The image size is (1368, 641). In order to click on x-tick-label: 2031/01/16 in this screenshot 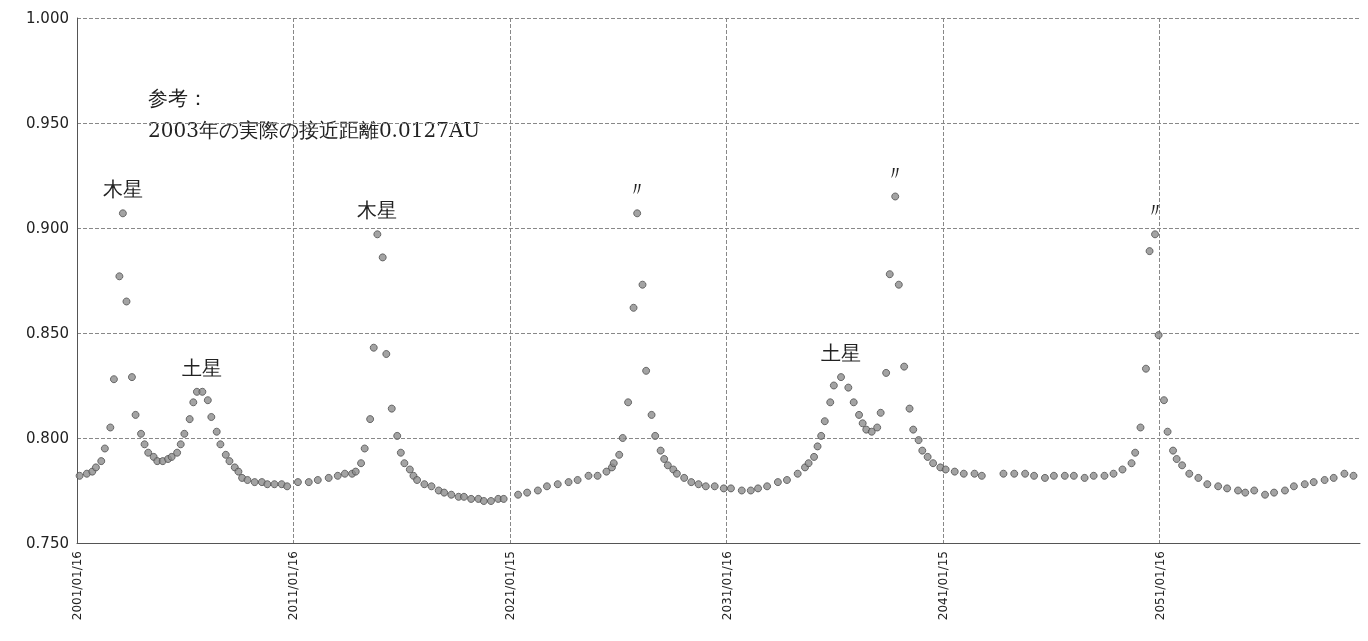, I will do `click(726, 586)`.